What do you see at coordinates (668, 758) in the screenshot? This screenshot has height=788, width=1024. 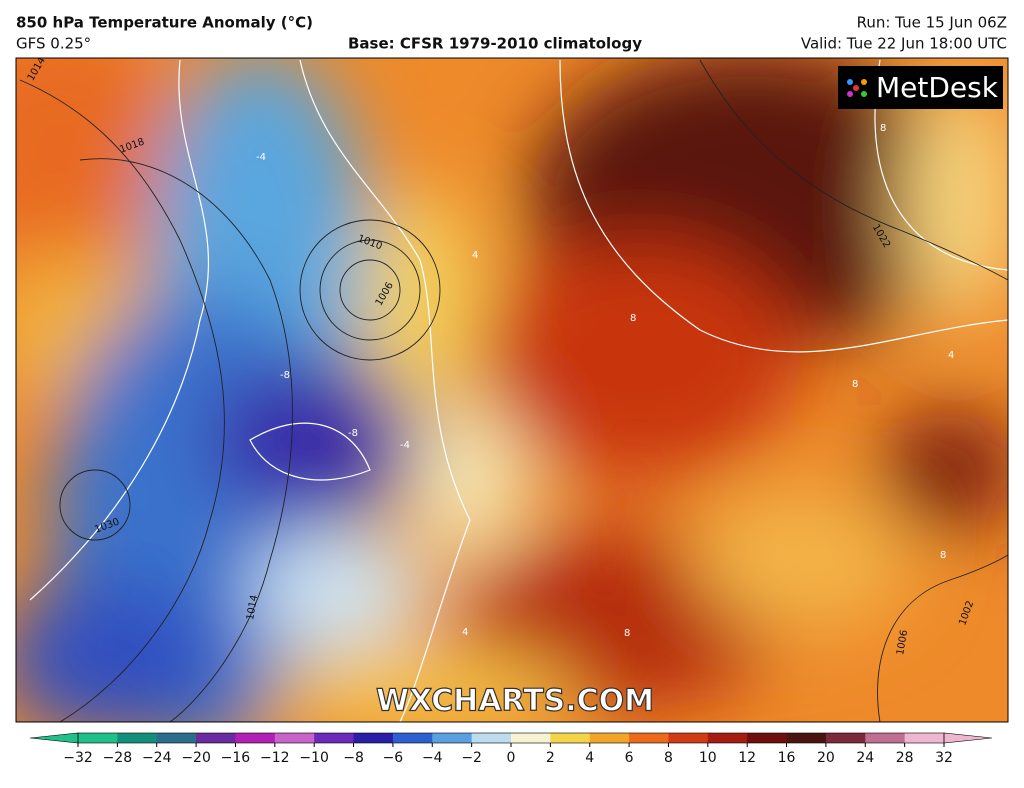 I see `colorbar-tick-label: 8` at bounding box center [668, 758].